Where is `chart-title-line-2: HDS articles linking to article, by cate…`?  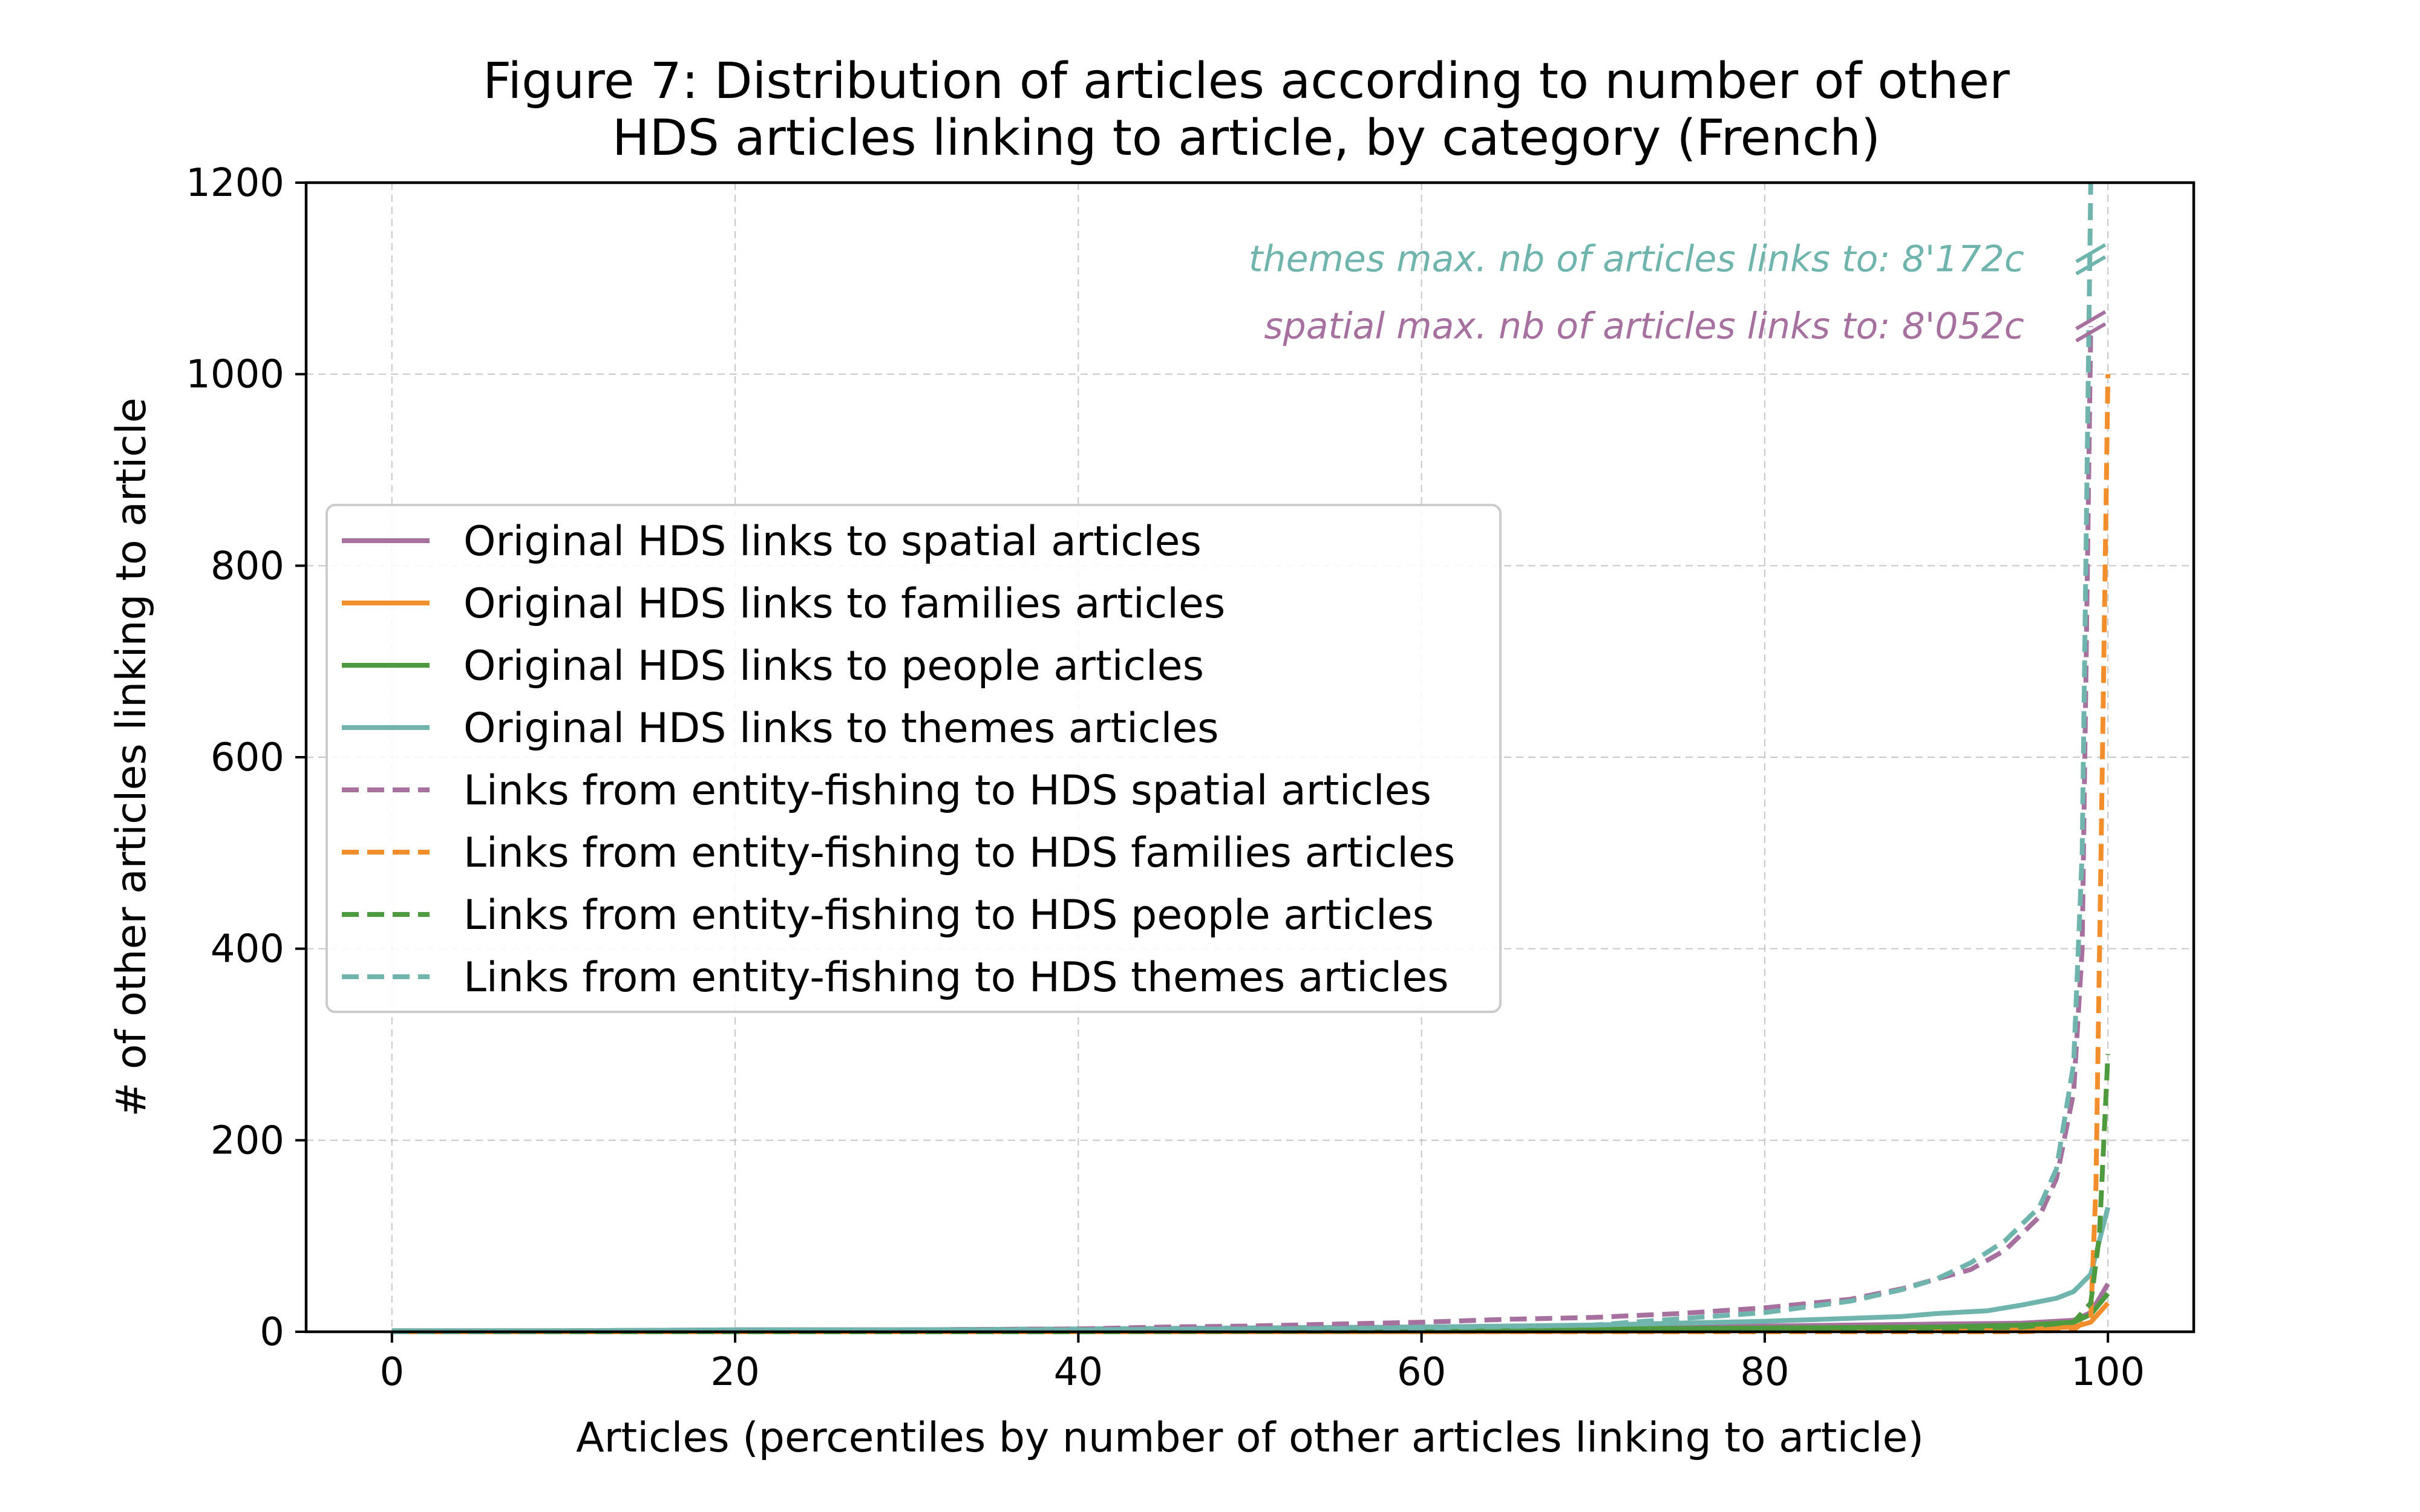
chart-title-line-2: HDS articles linking to article, by cate… is located at coordinates (1246, 138).